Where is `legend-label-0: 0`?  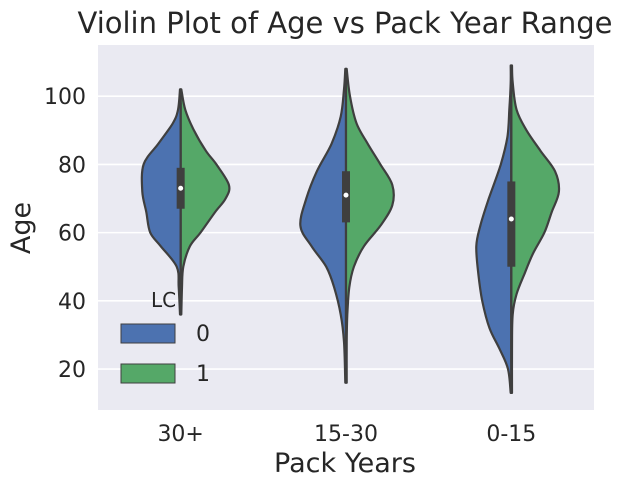
legend-label-0: 0 is located at coordinates (203, 334).